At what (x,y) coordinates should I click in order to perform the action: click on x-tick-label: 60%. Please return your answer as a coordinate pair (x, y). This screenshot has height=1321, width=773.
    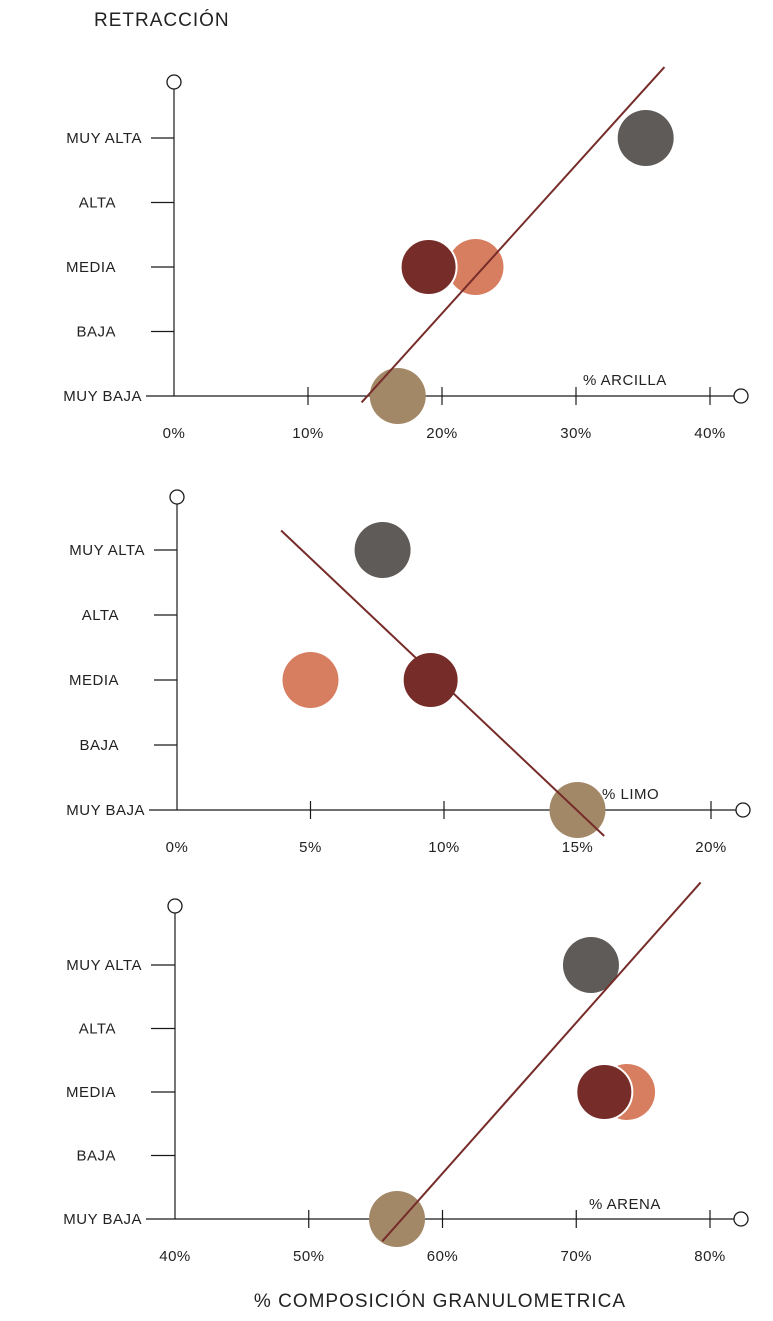
    Looking at the image, I should click on (443, 1256).